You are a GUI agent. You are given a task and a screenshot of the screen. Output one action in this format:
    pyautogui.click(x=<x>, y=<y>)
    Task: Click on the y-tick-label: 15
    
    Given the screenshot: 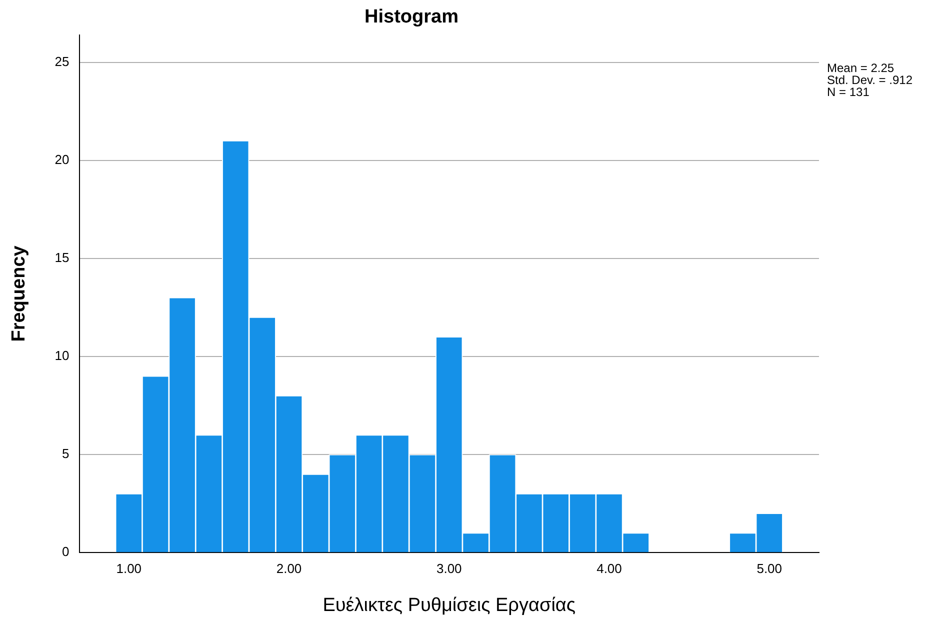 What is the action you would take?
    pyautogui.click(x=62, y=257)
    